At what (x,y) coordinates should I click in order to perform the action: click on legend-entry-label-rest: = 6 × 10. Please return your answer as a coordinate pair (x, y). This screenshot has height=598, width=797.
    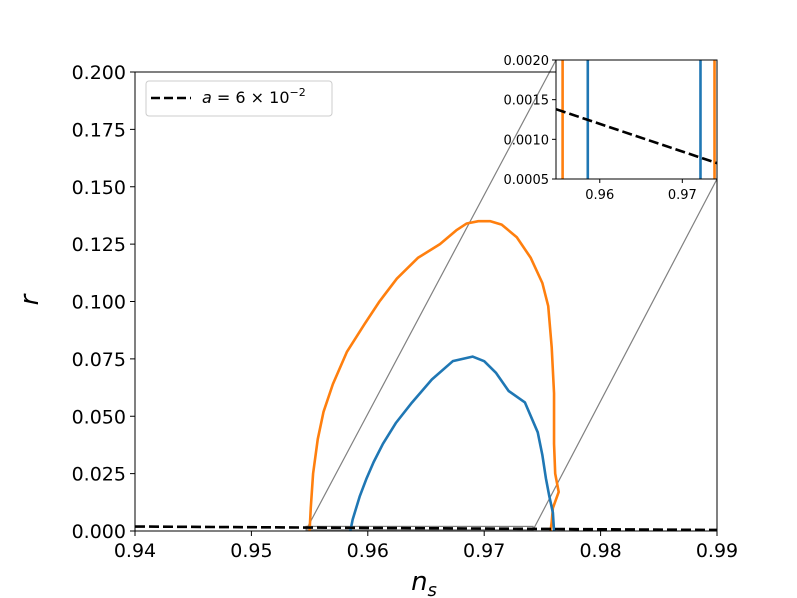
    Looking at the image, I should click on (251, 97).